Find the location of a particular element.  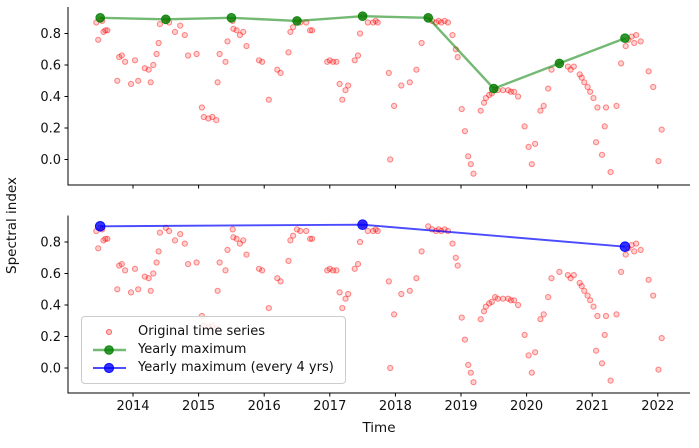

x-tick-label: 2016 is located at coordinates (264, 406).